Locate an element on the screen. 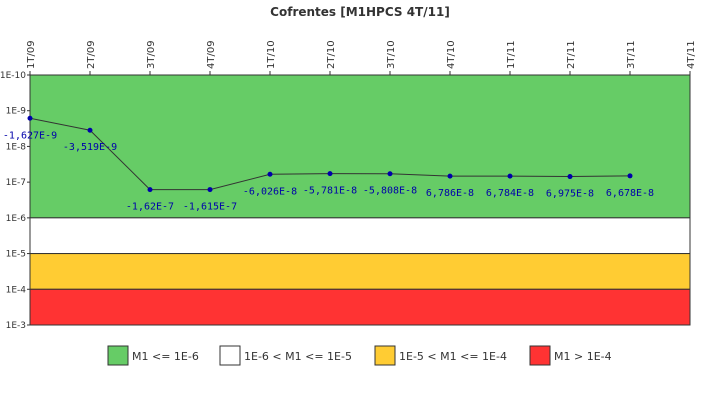  x-tick-label: 1T/09 is located at coordinates (31, 54).